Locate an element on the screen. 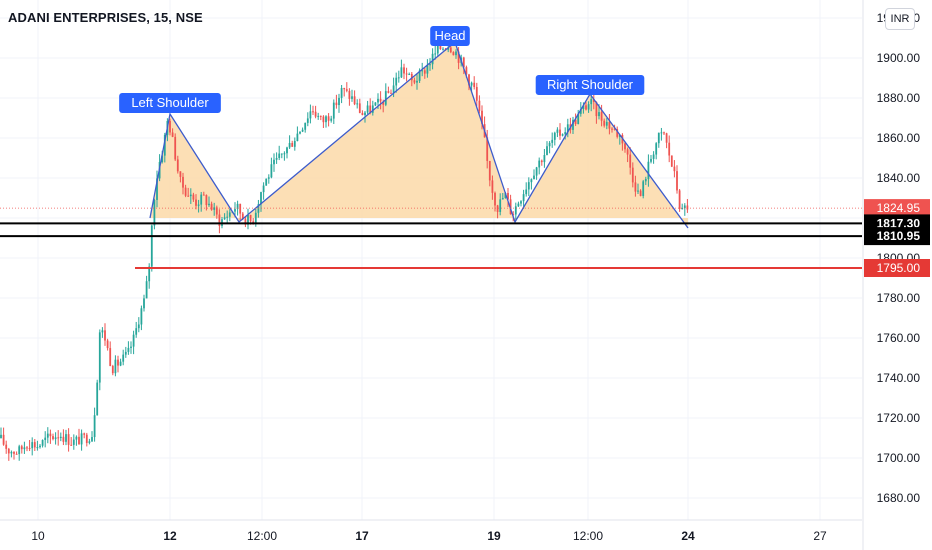 The image size is (932, 550). time-axis-bg is located at coordinates (431, 535).